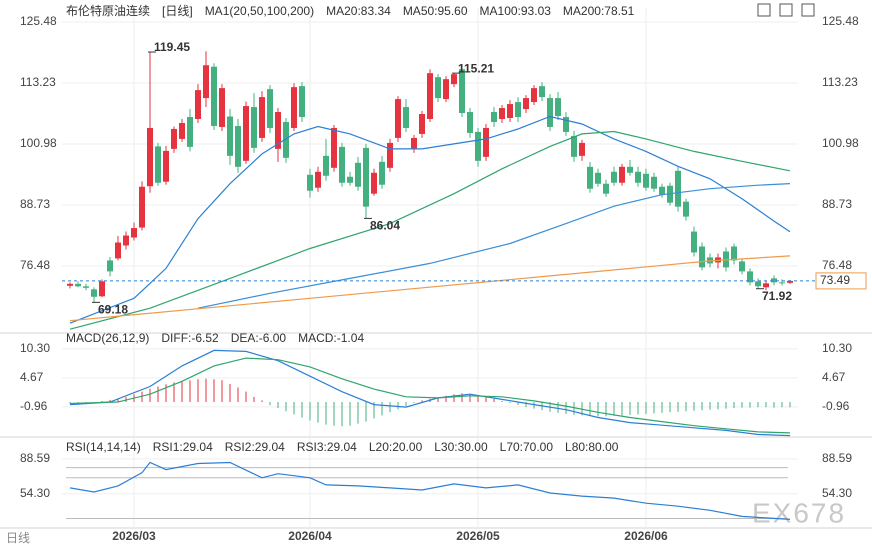 Image resolution: width=872 pixels, height=547 pixels. Describe the element at coordinates (259, 338) in the screenshot. I see `legend-entry: DEA:-6.00` at that location.